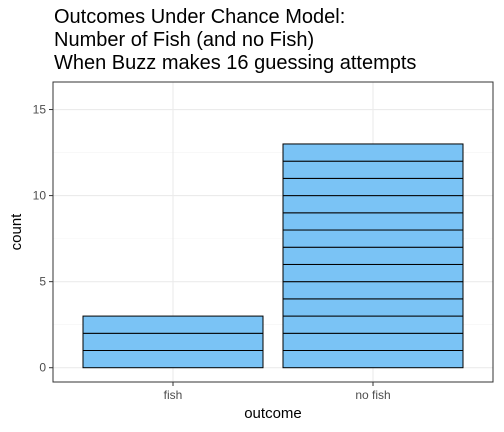 The image size is (504, 432). I want to click on chart-title-line-2: Number of Fish (and no Fish), so click(184, 40).